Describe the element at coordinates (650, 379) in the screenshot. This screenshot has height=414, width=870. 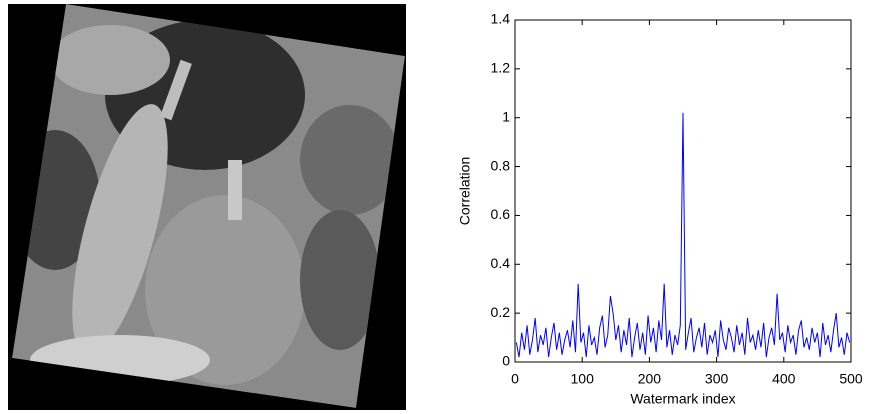
I see `x-tick-label: 200` at that location.